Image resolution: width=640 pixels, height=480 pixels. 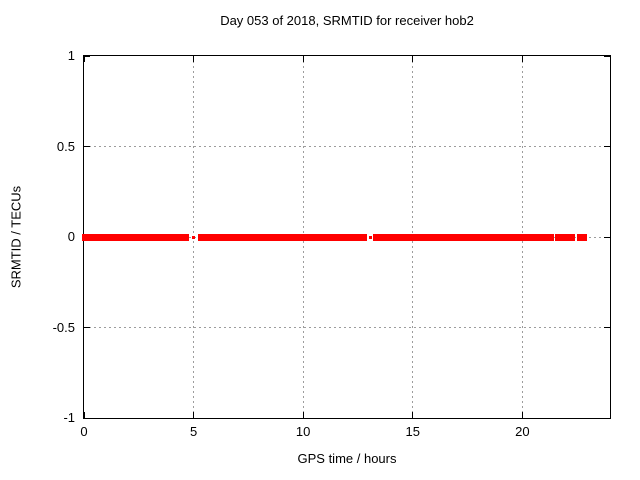 I want to click on y-tick-label: 1, so click(x=71, y=55).